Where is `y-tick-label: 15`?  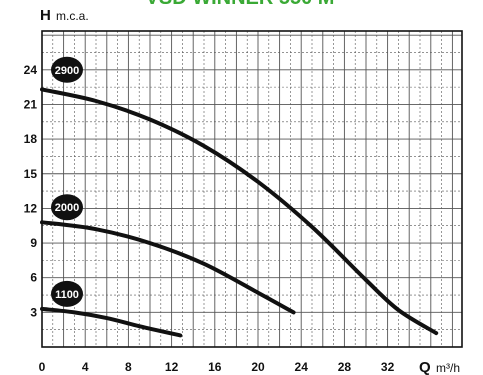
y-tick-label: 15 is located at coordinates (31, 174).